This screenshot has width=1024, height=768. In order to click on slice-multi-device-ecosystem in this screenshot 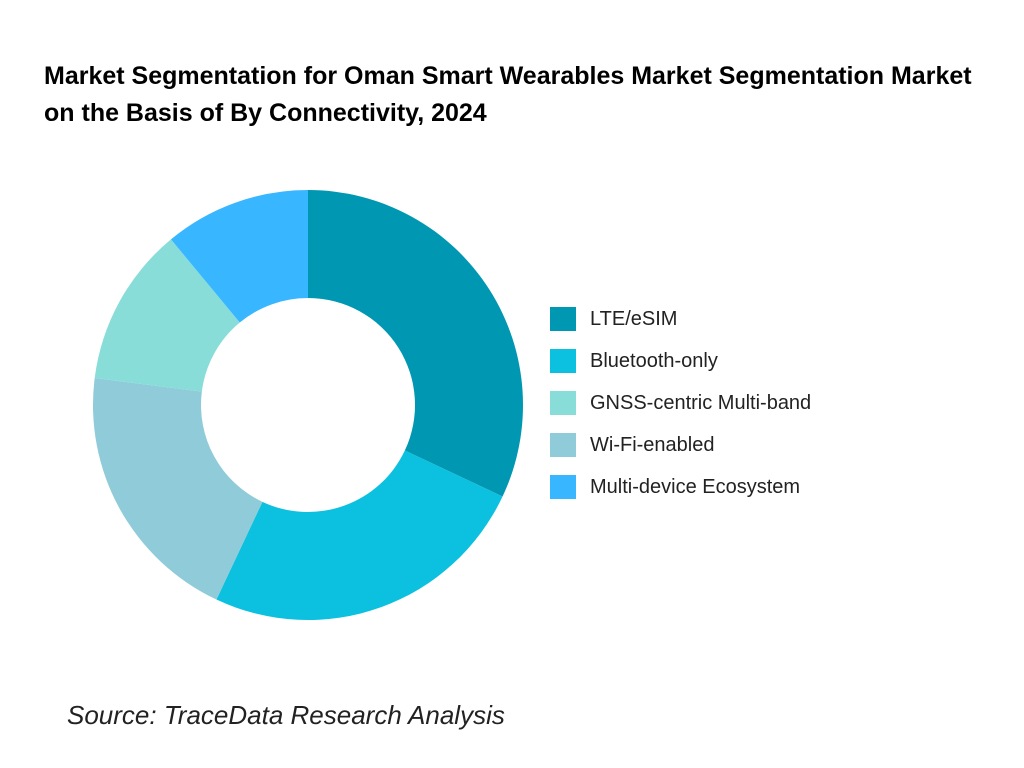, I will do `click(239, 256)`.